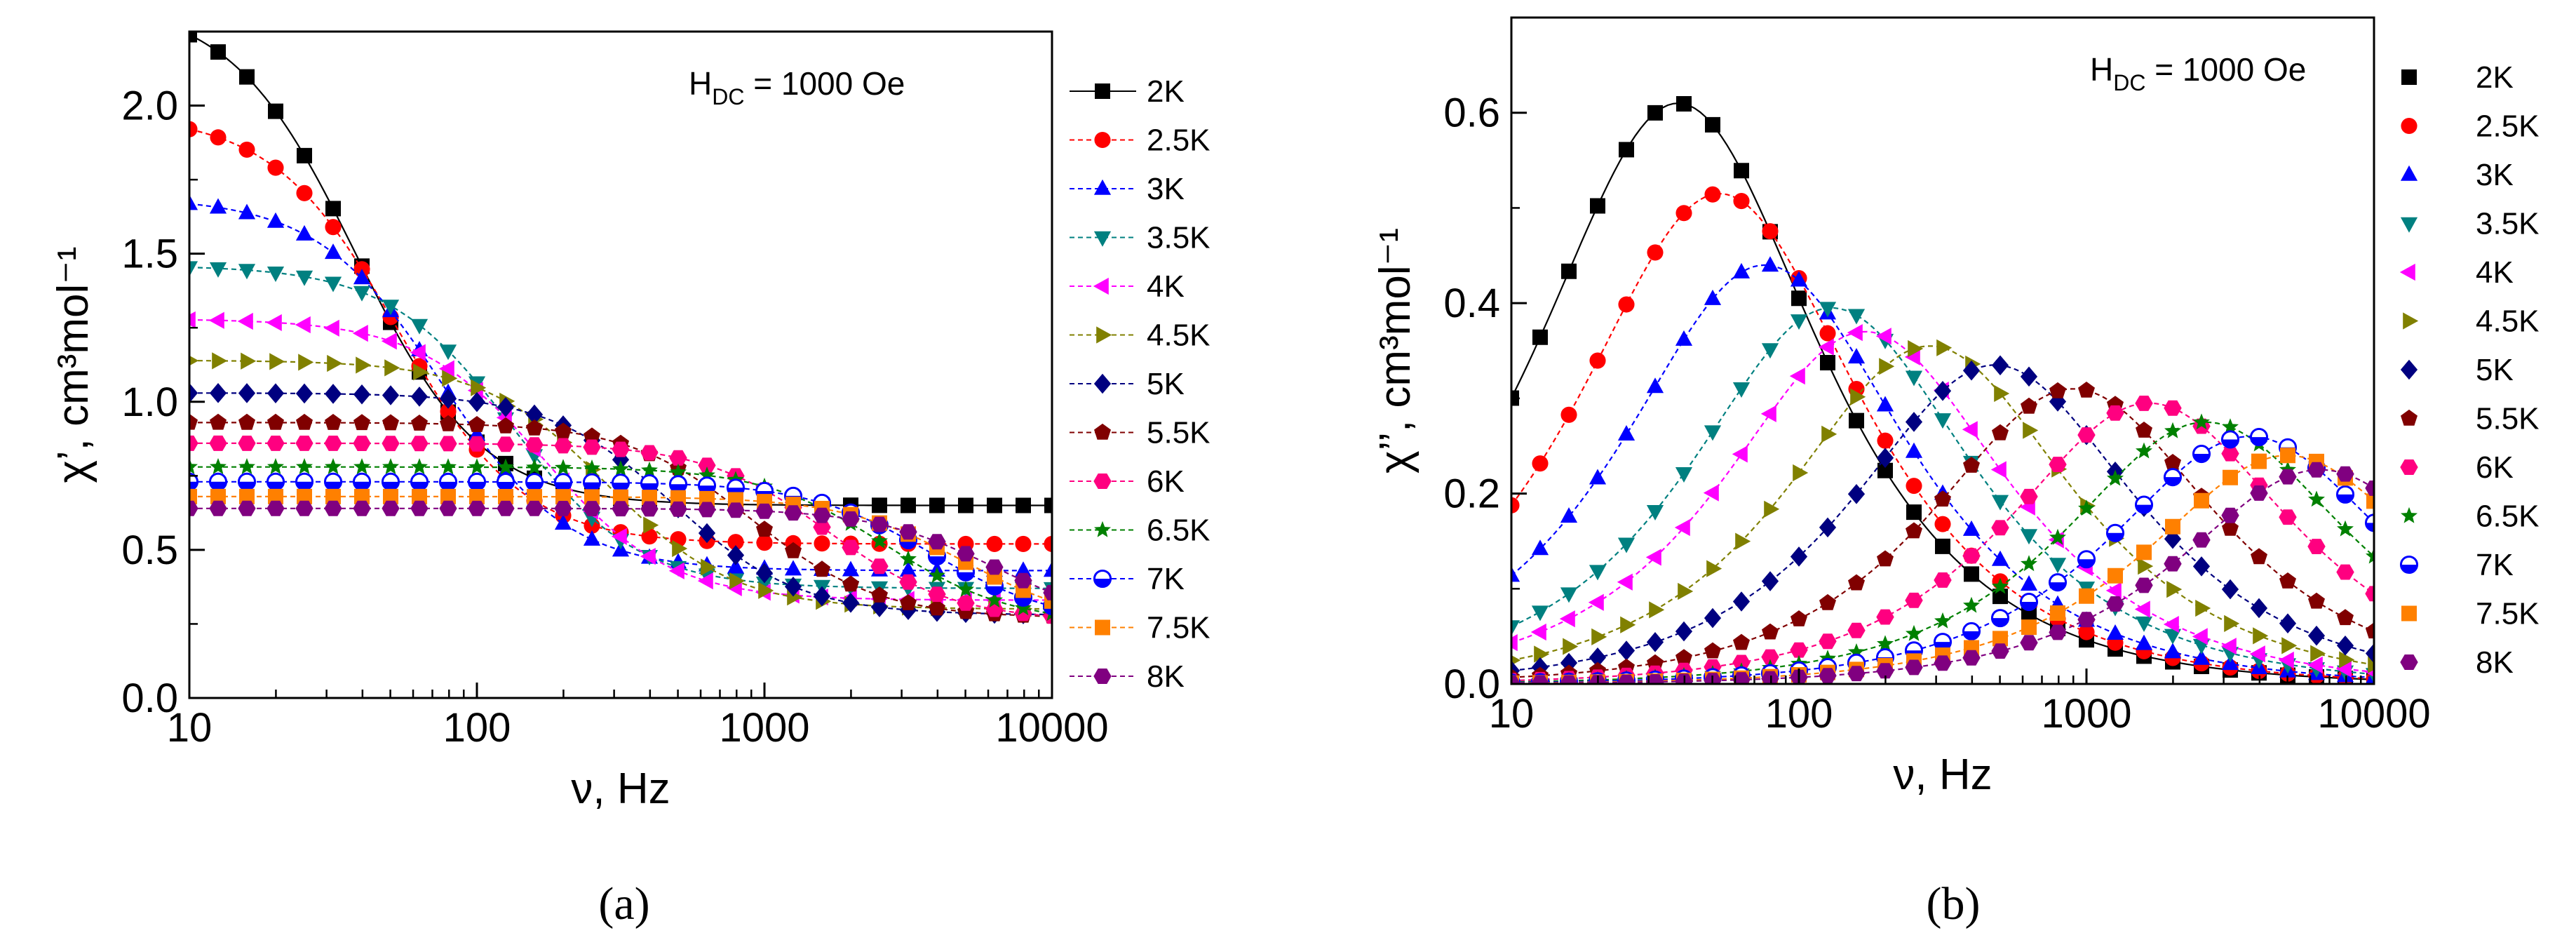 The image size is (2576, 947). What do you see at coordinates (2469, 370) in the screenshot?
I see `legend: 2K 2.5K 3K 3.5K 4K 4.5K 5K 5.5K 6K 6.5K 7K 7.5K 8K` at bounding box center [2469, 370].